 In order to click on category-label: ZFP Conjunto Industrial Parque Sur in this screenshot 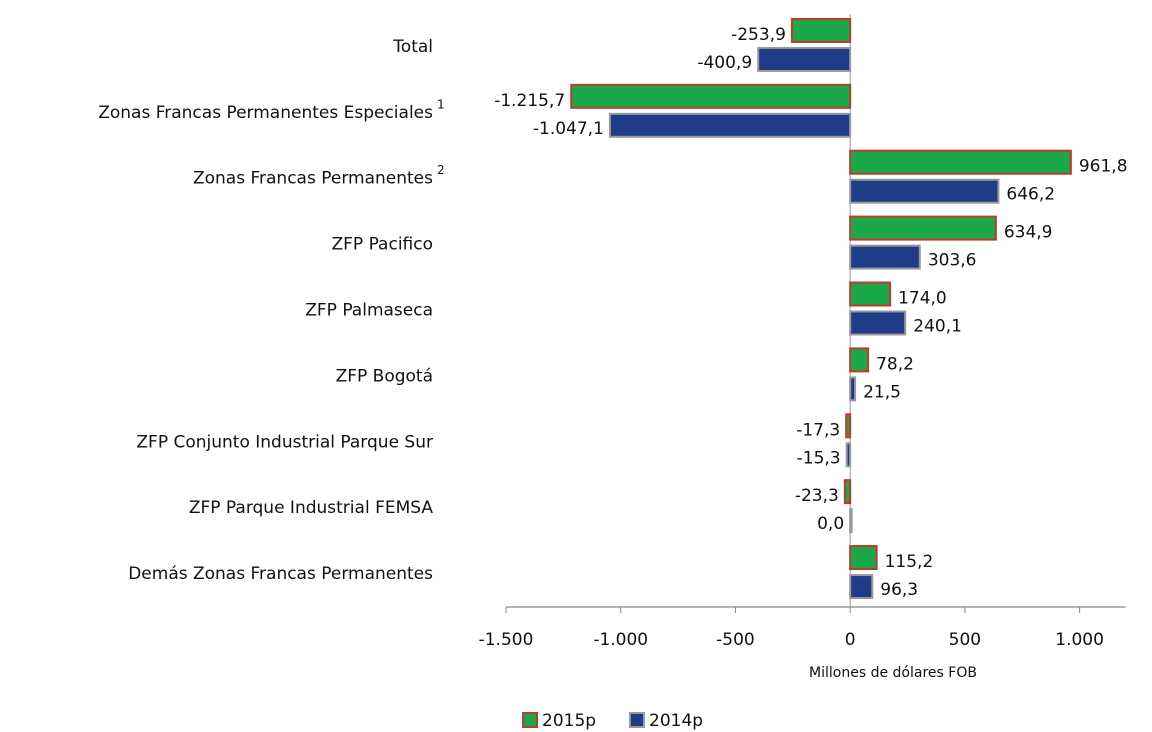, I will do `click(284, 442)`.